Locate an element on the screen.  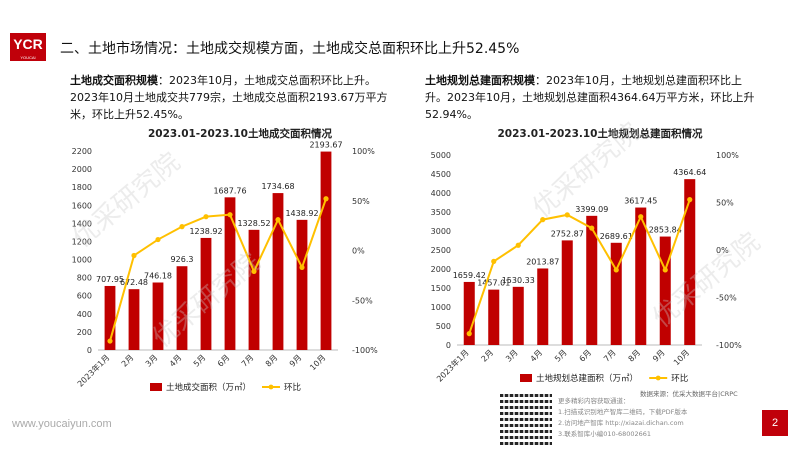
y2-tick-label: 0% is located at coordinates (722, 250).